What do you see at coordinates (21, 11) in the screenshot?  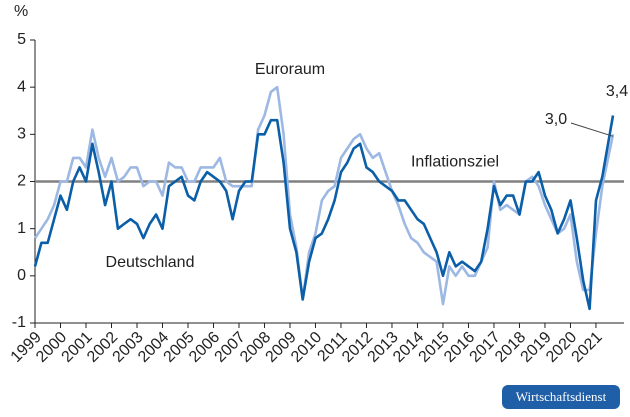 I see `unit-label: %` at bounding box center [21, 11].